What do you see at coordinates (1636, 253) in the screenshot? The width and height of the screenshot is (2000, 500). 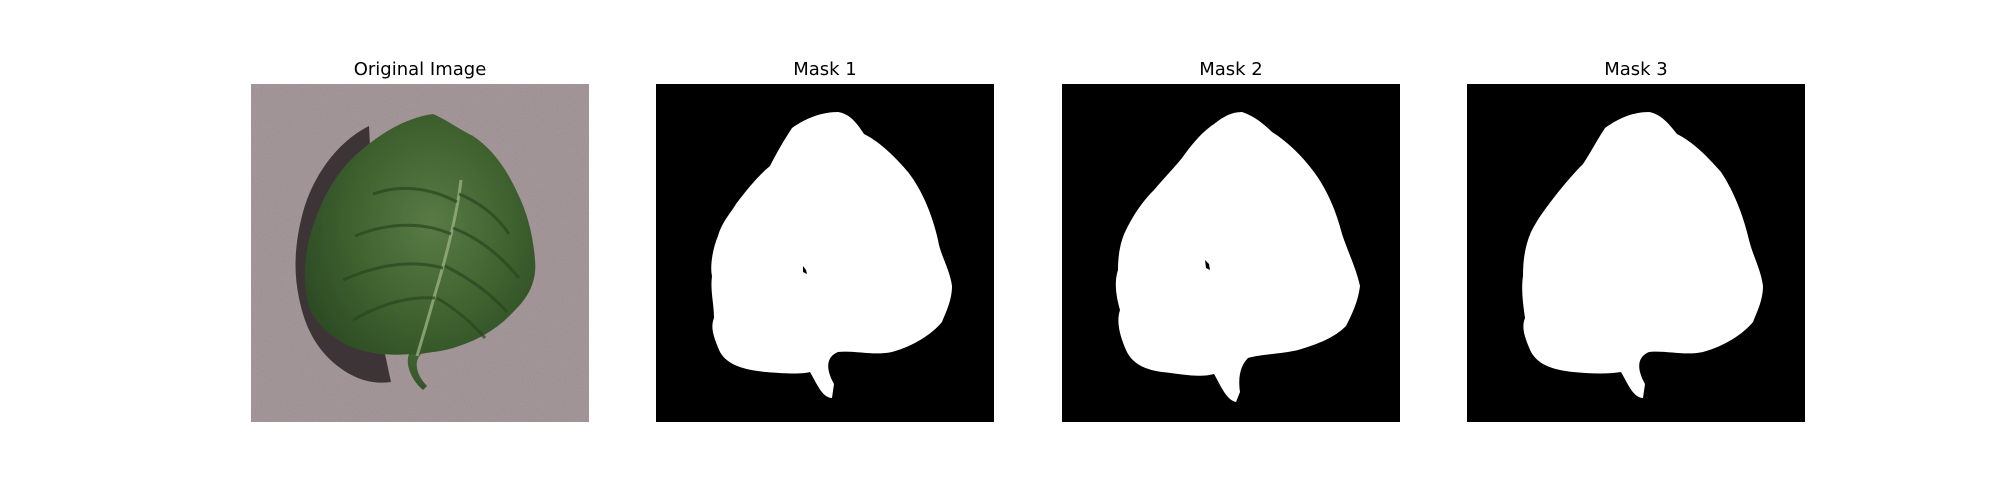 I see `mask-3-image` at bounding box center [1636, 253].